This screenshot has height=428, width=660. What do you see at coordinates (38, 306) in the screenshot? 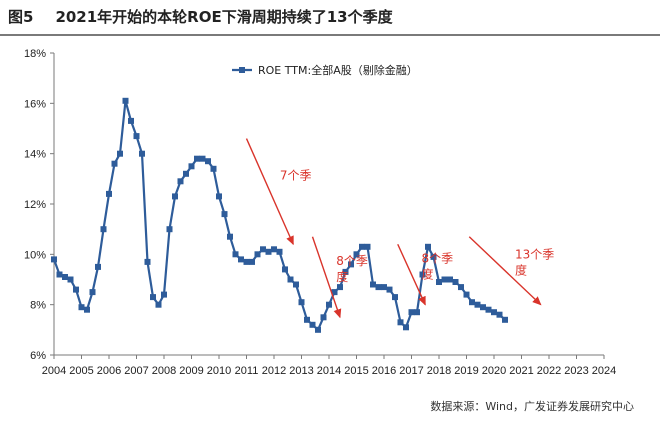
I see `y-tick-label: 8%` at bounding box center [38, 306].